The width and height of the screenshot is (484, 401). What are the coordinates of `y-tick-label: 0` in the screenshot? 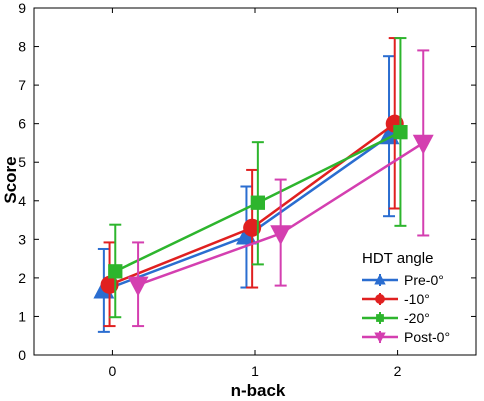 It's located at (22, 355).